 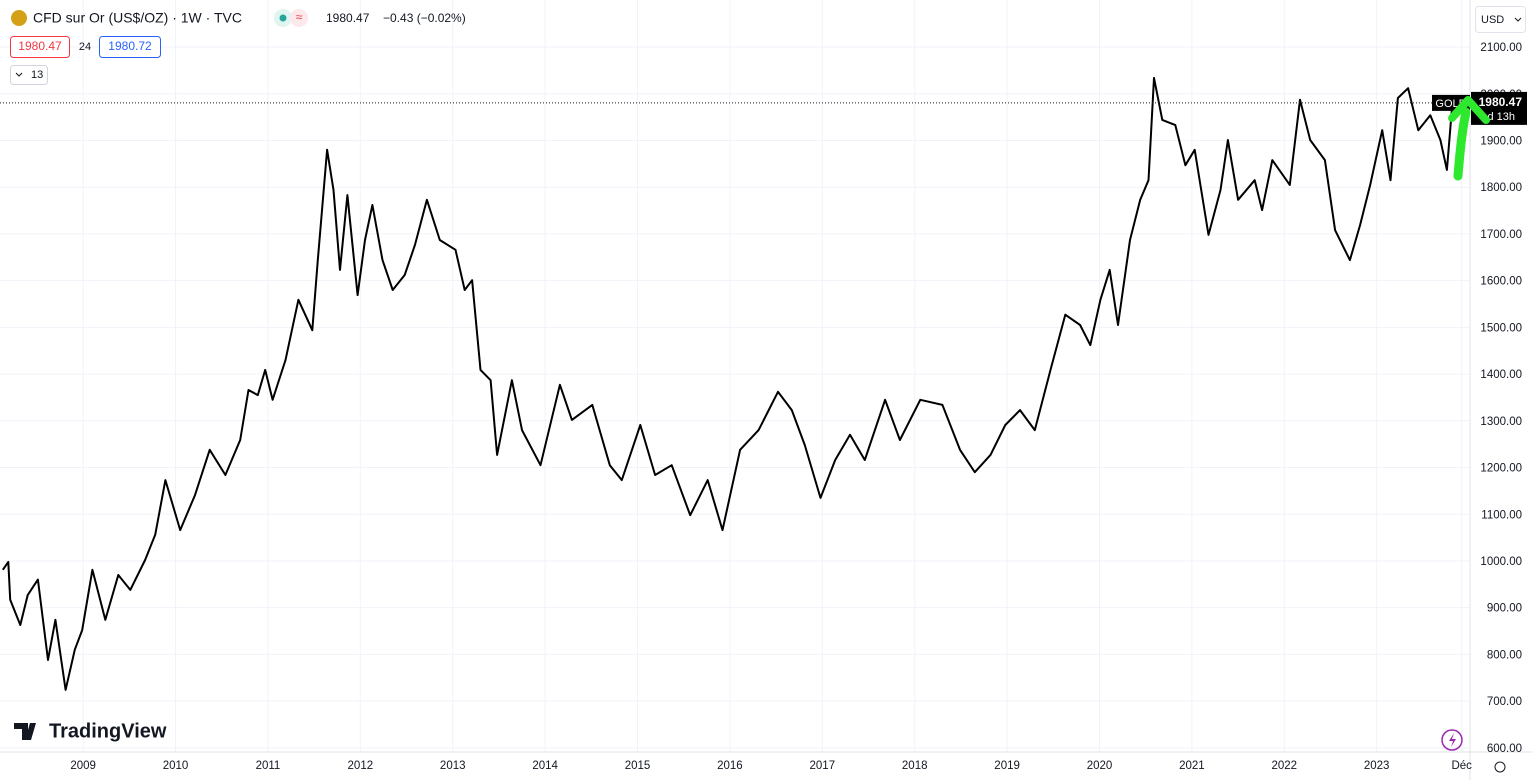 I want to click on y-tick-label: 700.00, so click(x=1504, y=702).